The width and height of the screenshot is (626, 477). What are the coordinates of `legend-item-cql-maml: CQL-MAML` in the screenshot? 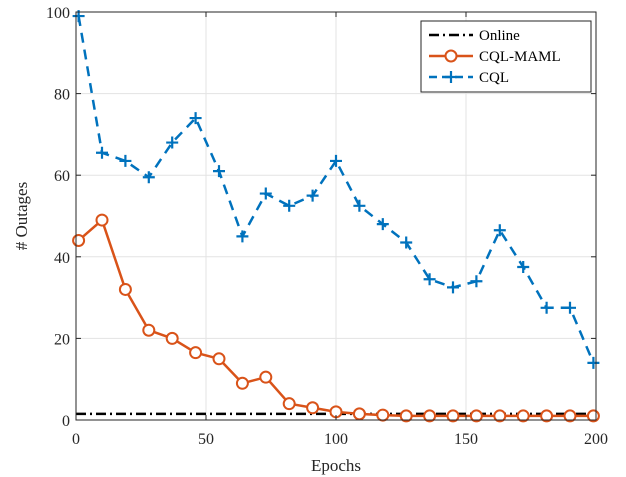 It's located at (495, 57).